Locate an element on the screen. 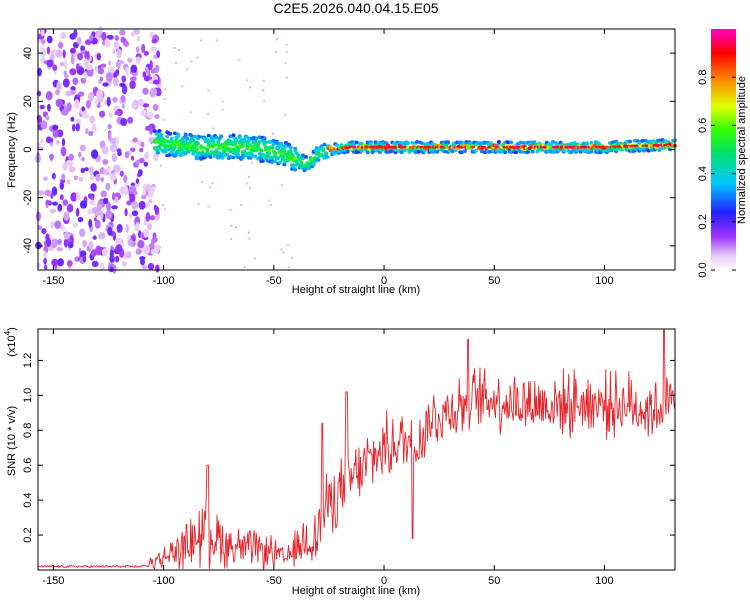  snr-x-tick-label: 0 is located at coordinates (384, 581).